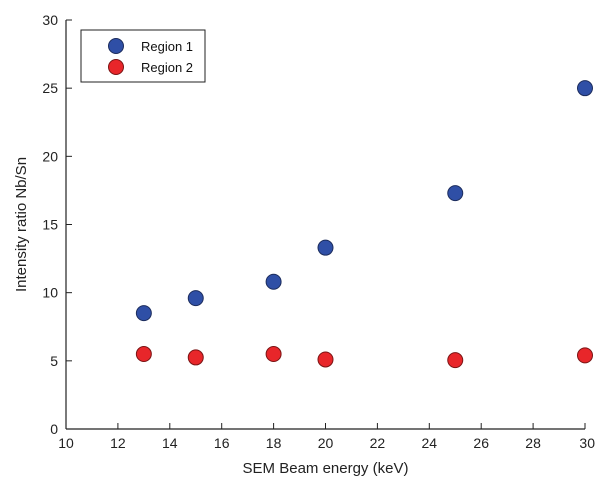  What do you see at coordinates (222, 443) in the screenshot?
I see `x-tick-label: 16` at bounding box center [222, 443].